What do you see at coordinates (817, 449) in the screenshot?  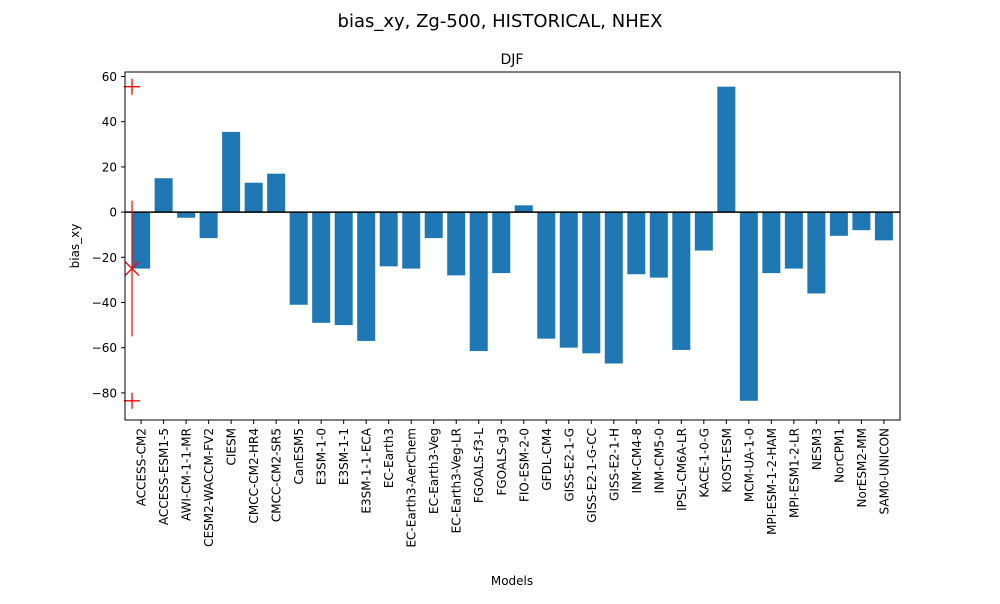 I see `x-tick-label: NESM3` at bounding box center [817, 449].